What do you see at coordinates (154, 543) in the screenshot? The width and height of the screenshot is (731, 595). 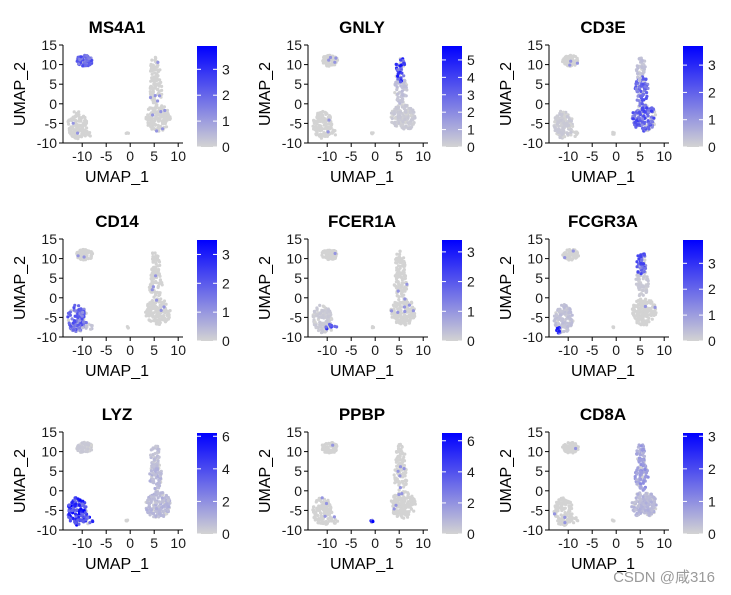 I see `x-tick-label: 5` at bounding box center [154, 543].